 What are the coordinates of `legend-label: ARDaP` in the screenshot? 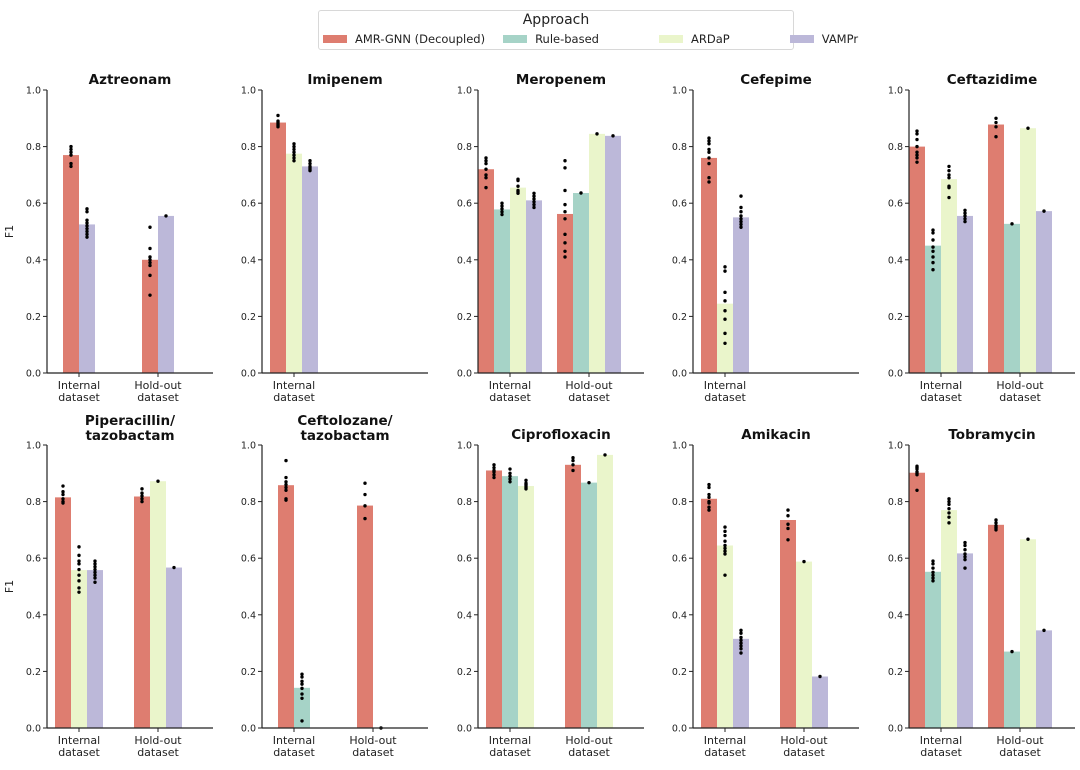 It's located at (710, 39).